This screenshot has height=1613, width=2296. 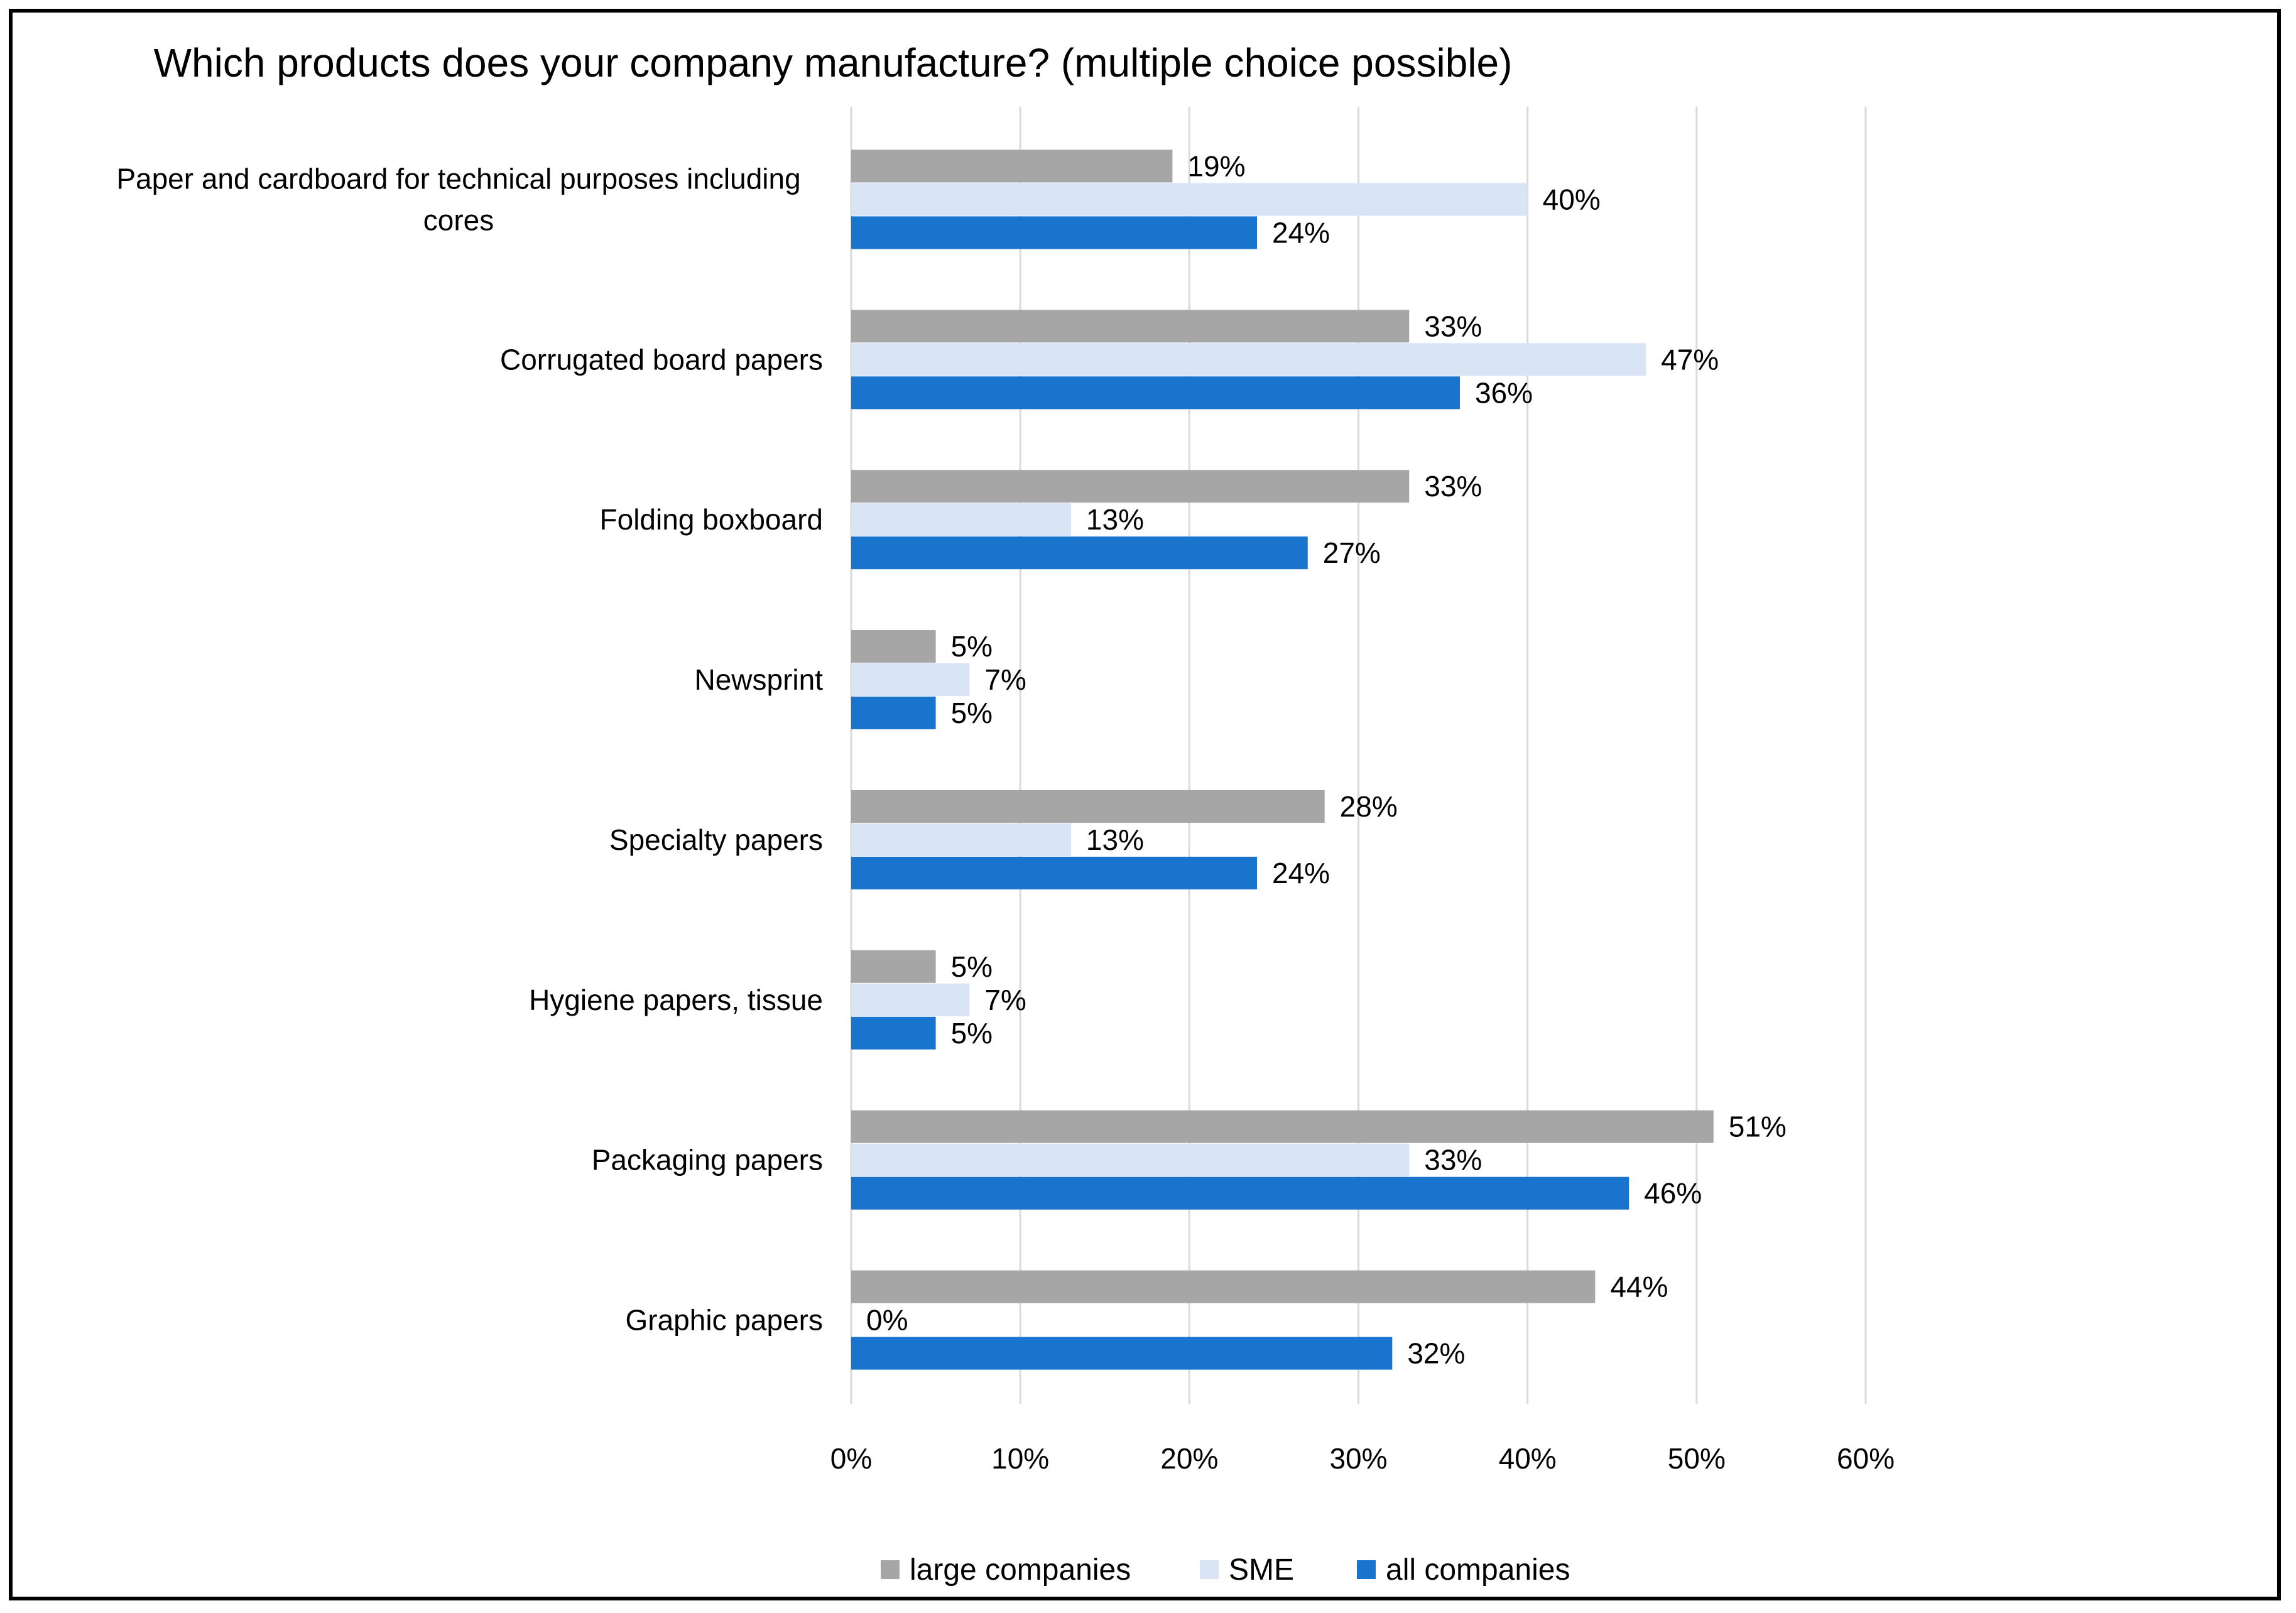 I want to click on data-label: 46%, so click(x=1673, y=1193).